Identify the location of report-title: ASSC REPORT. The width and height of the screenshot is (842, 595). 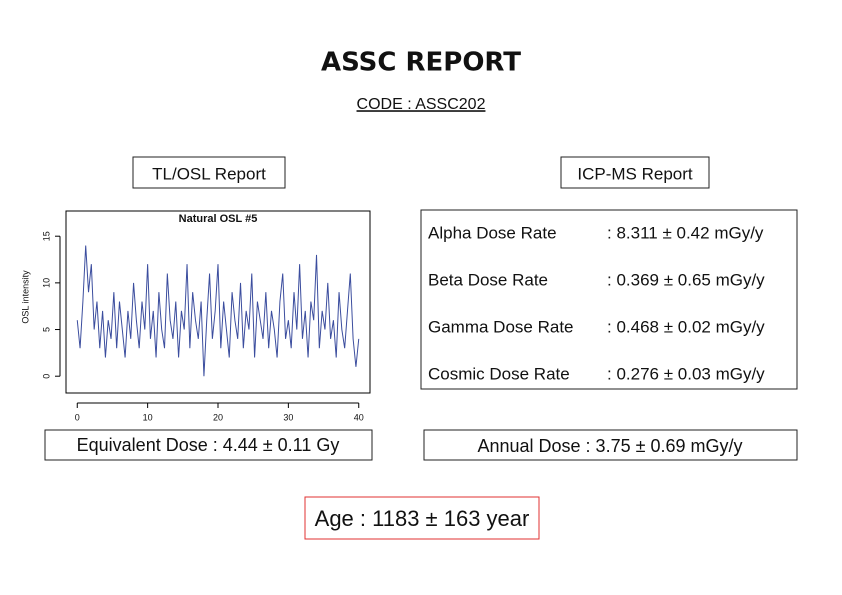
(421, 63).